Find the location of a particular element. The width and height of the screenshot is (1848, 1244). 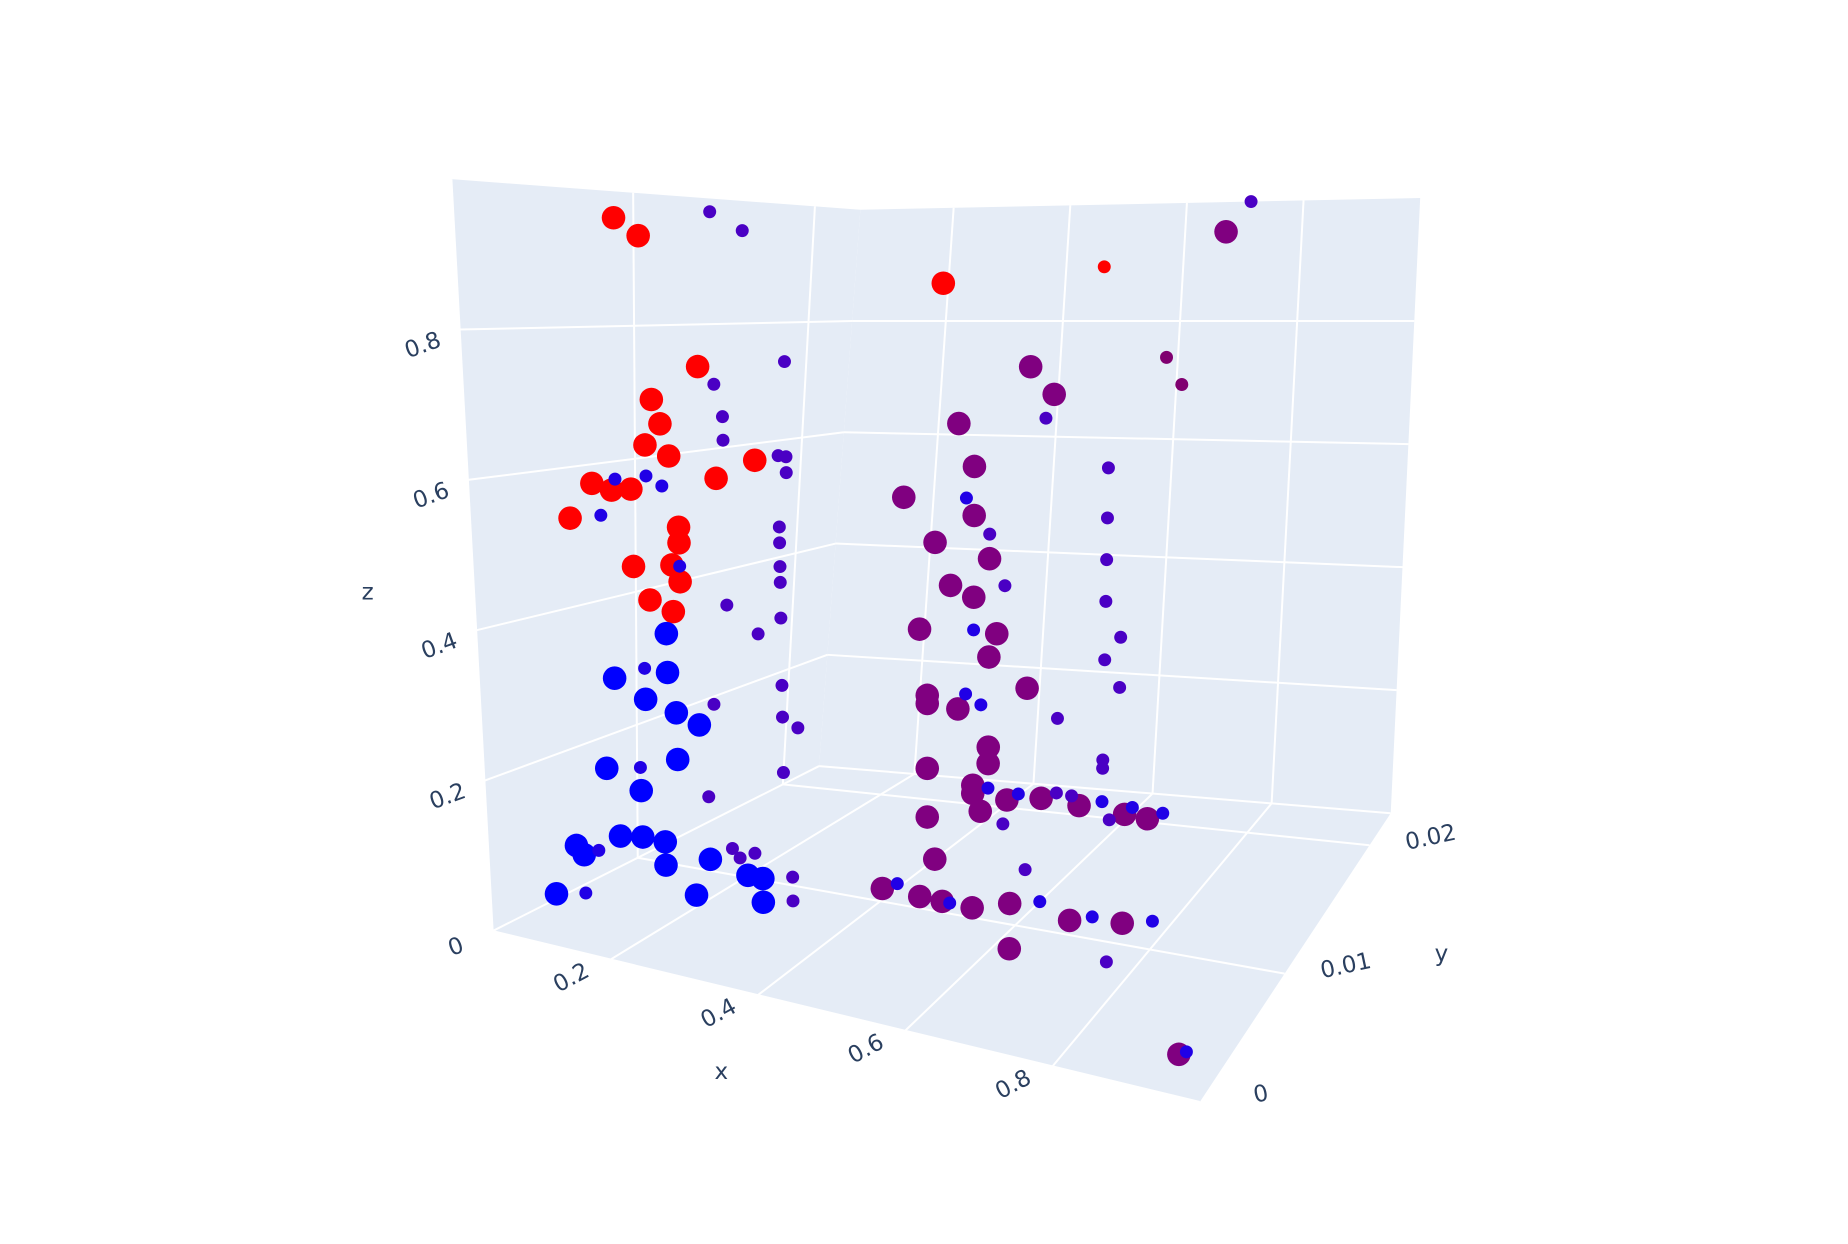

axis-title: z is located at coordinates (368, 592).